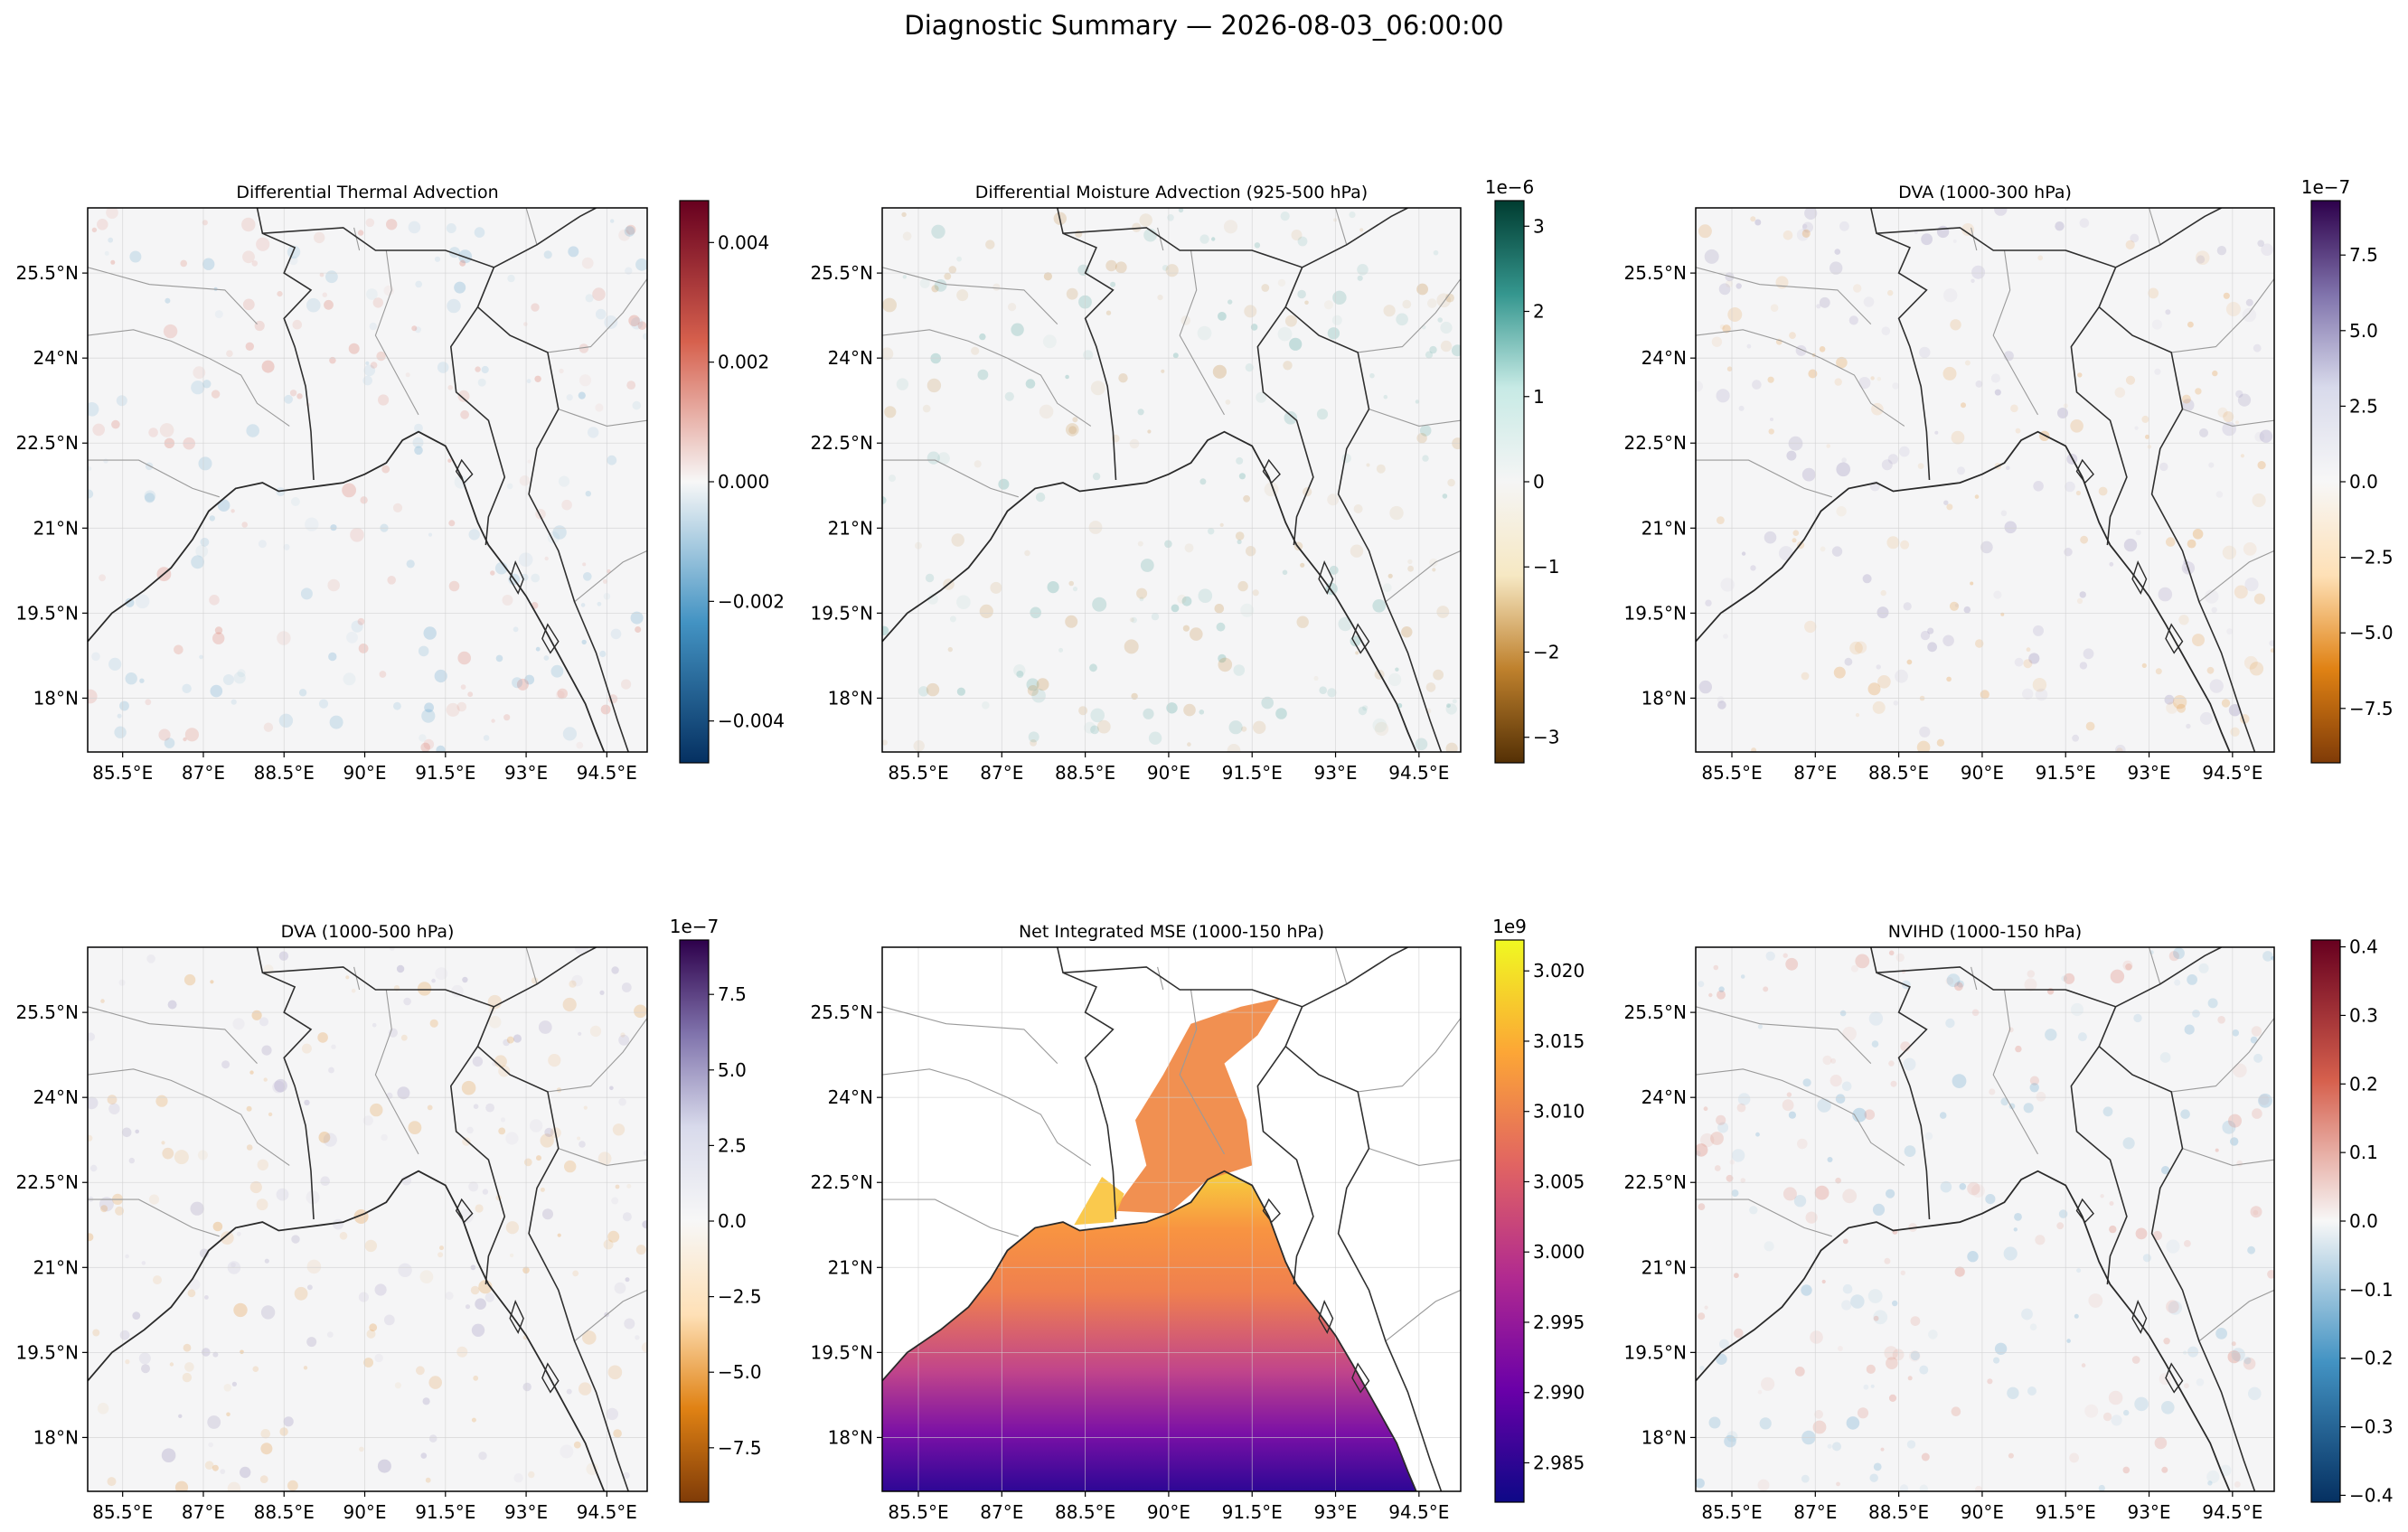 This screenshot has width=2408, height=1532. Describe the element at coordinates (1985, 193) in the screenshot. I see `panel-title: DVA (1000-300 hPa)` at that location.